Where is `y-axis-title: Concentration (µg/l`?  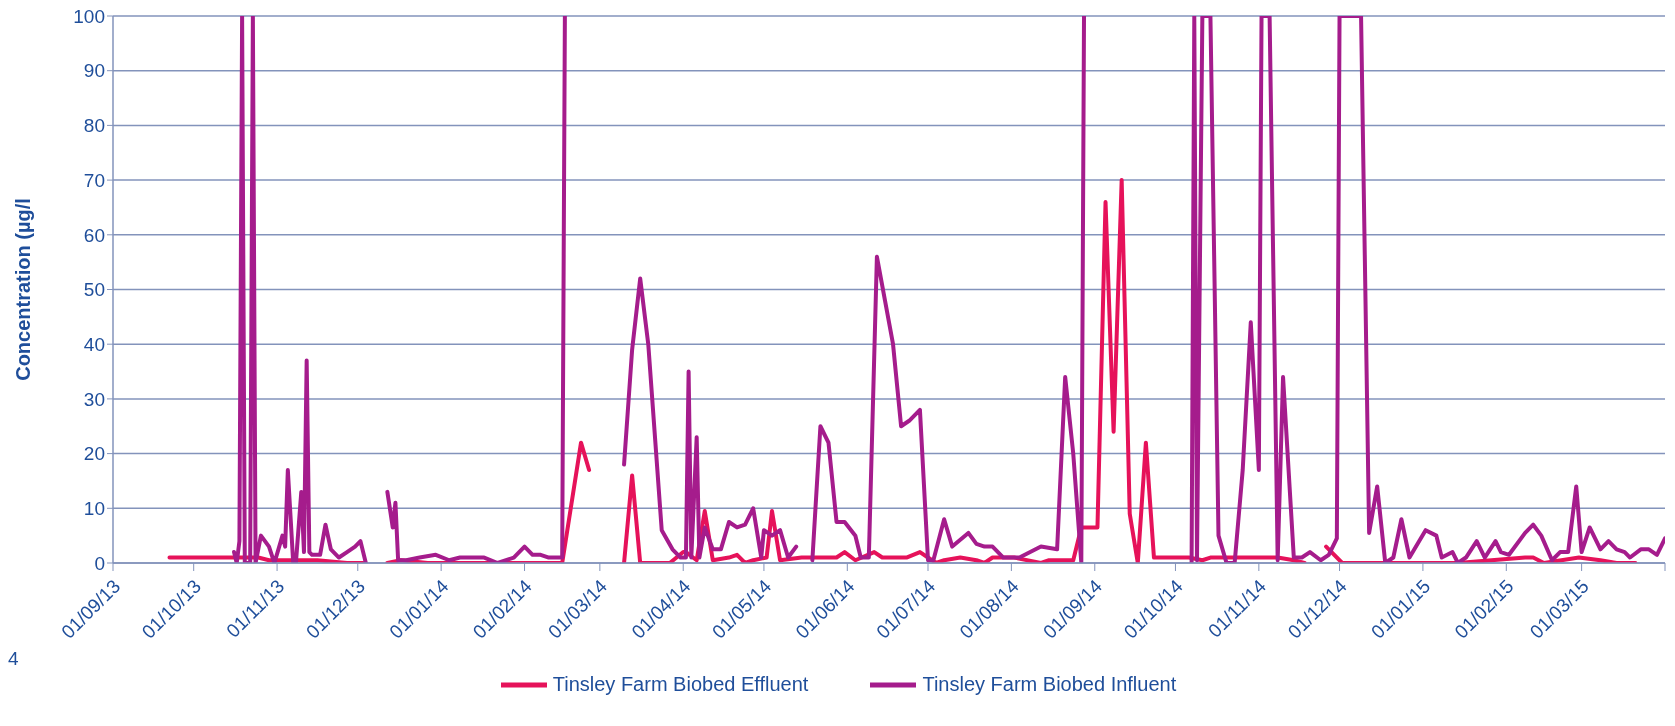
y-axis-title: Concentration (µg/l is located at coordinates (23, 289).